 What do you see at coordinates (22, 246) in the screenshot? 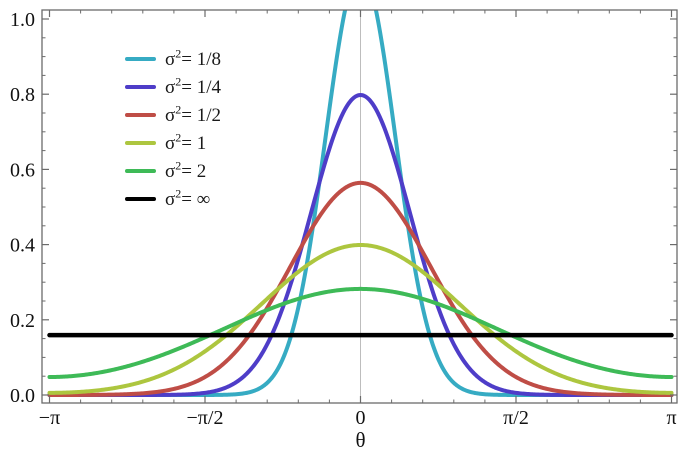
I see `y-tick-label: 0.4` at bounding box center [22, 246].